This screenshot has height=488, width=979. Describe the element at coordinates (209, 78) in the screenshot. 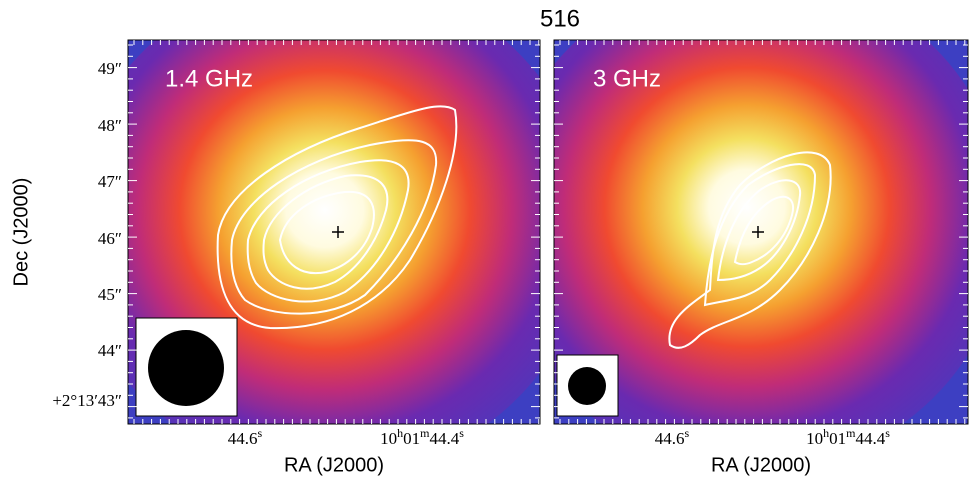

I see `panel-label: 1.4 GHz` at that location.